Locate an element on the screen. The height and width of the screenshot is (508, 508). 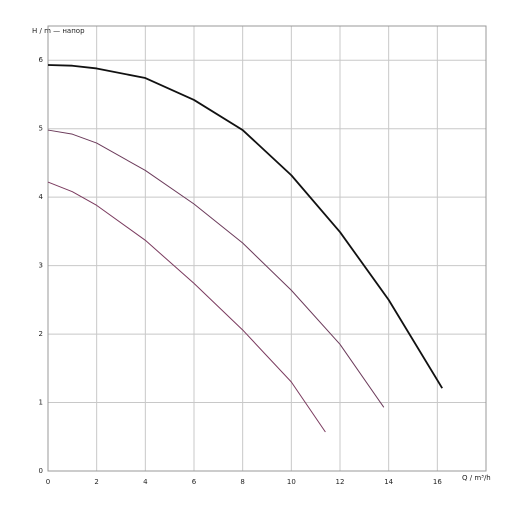
x-tick-label: 16 is located at coordinates (437, 482).